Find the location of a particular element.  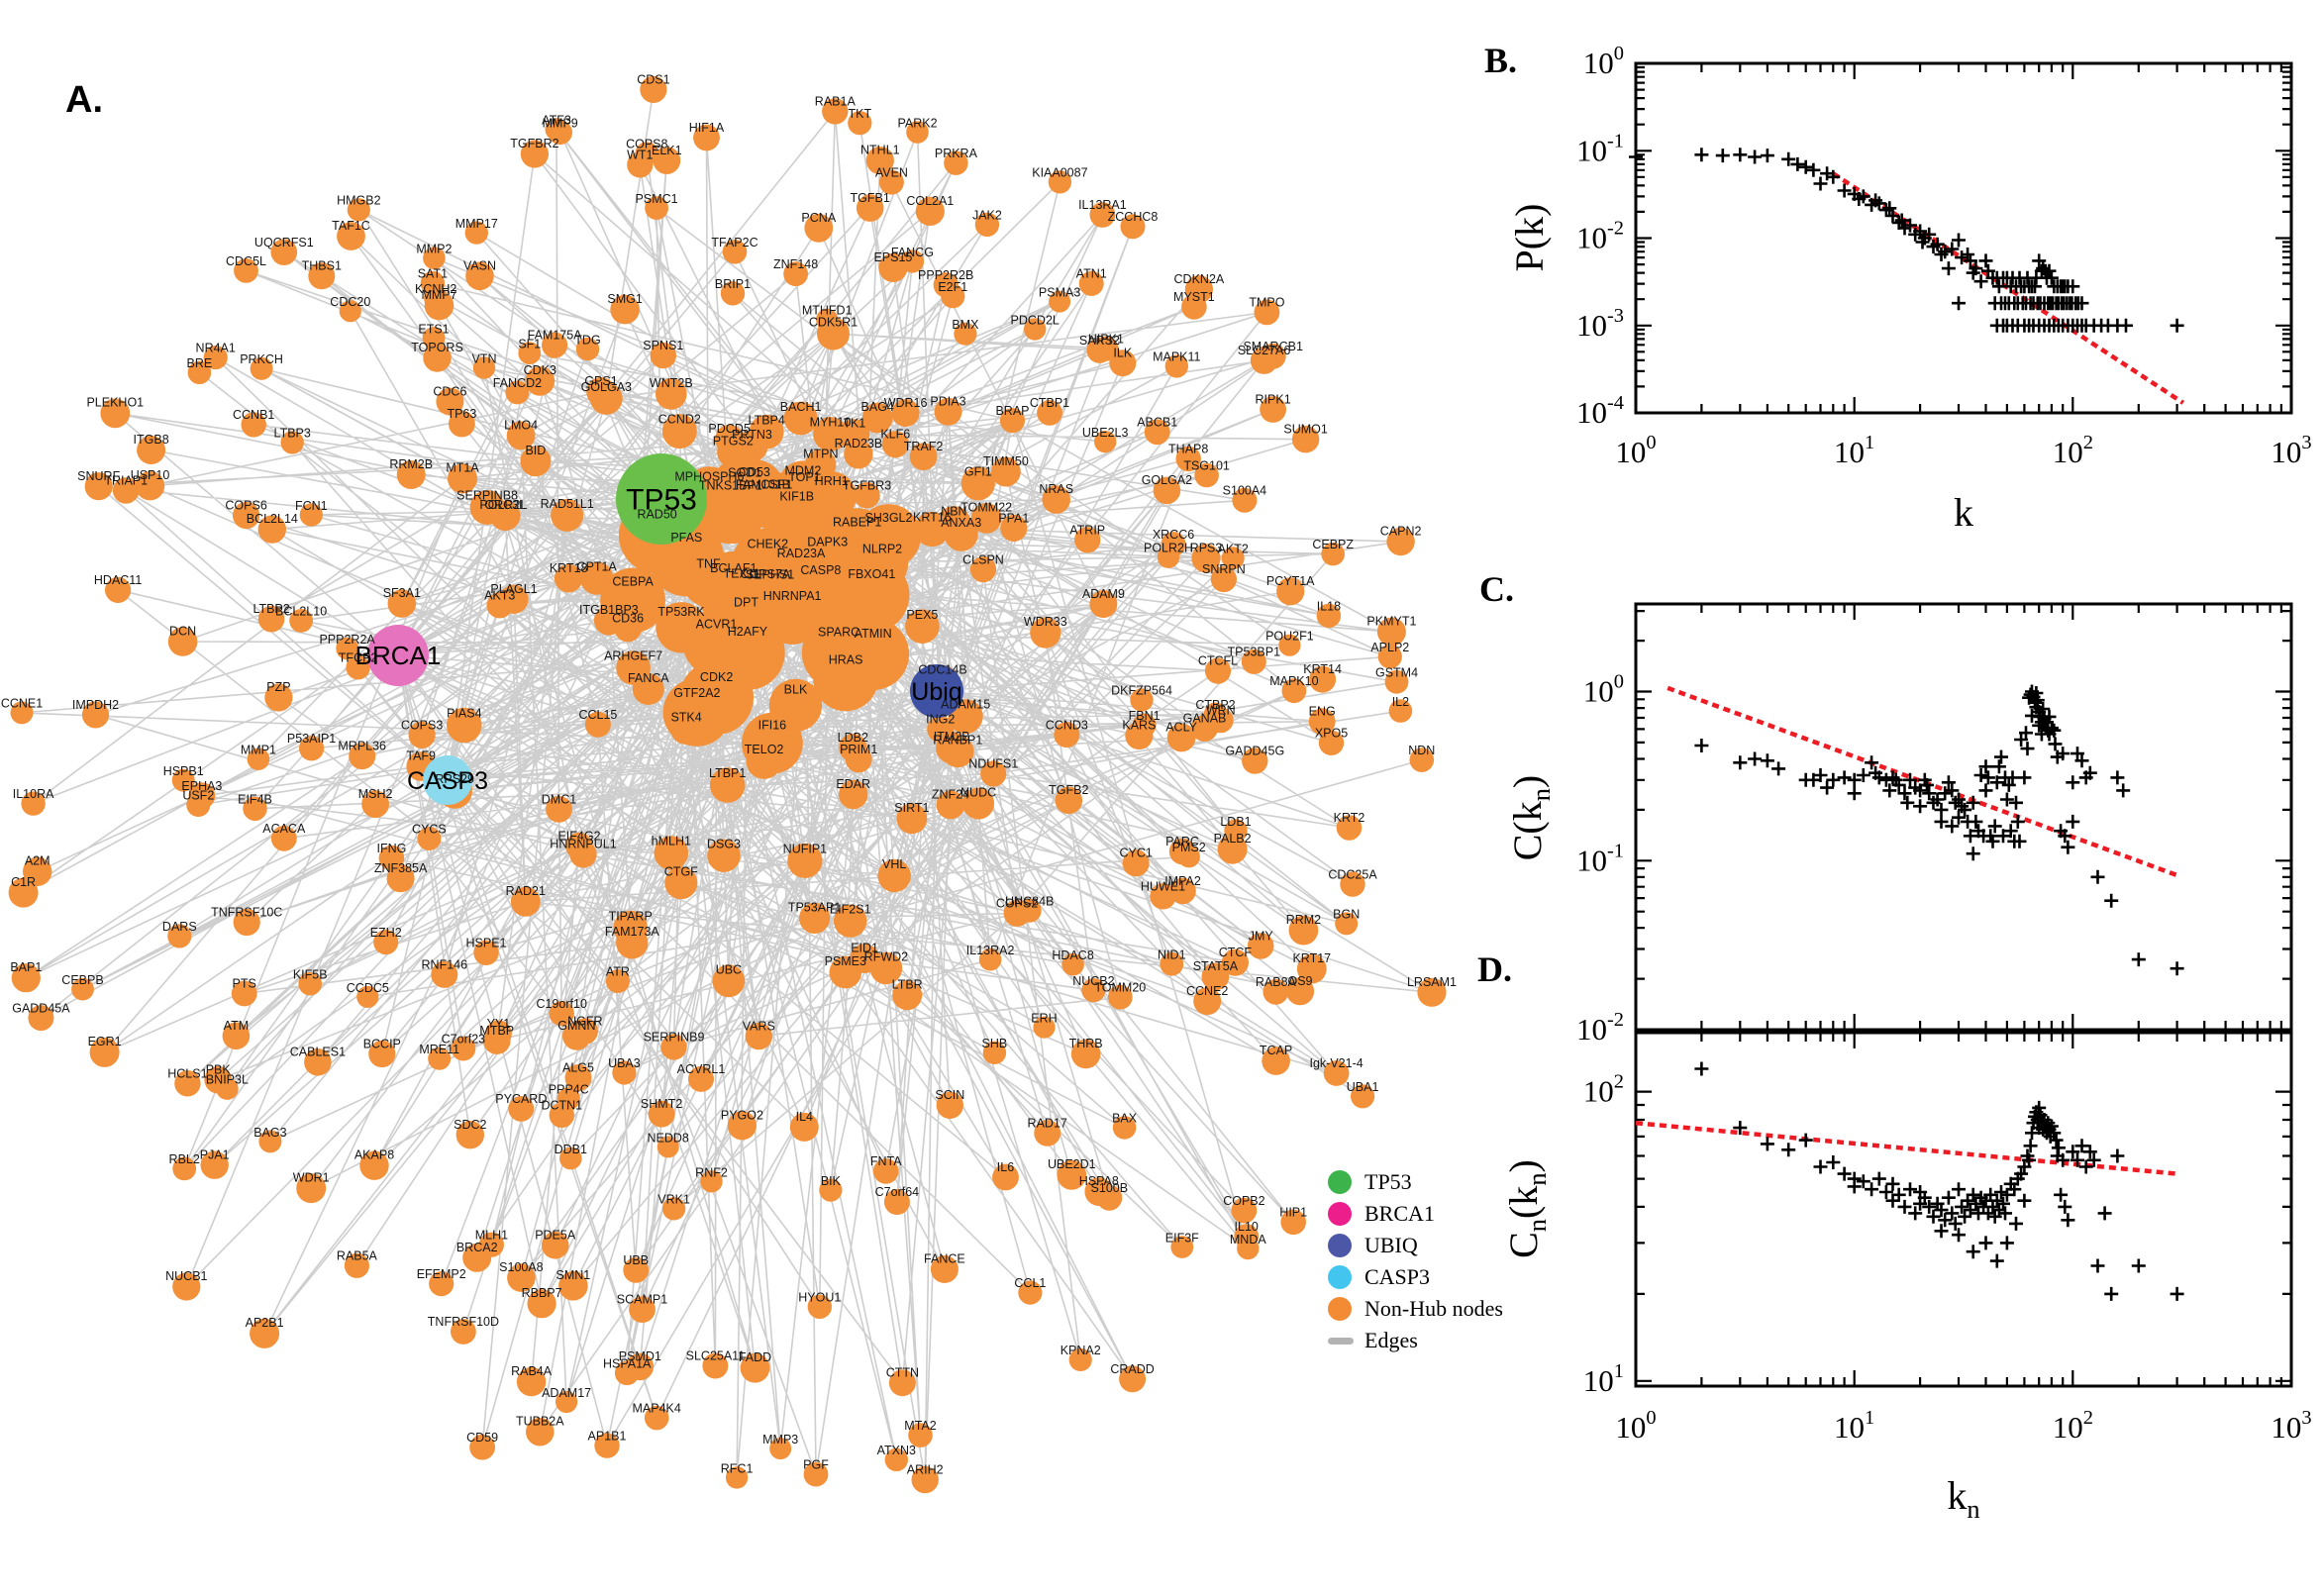

network-node-label: NRAS is located at coordinates (1056, 489).